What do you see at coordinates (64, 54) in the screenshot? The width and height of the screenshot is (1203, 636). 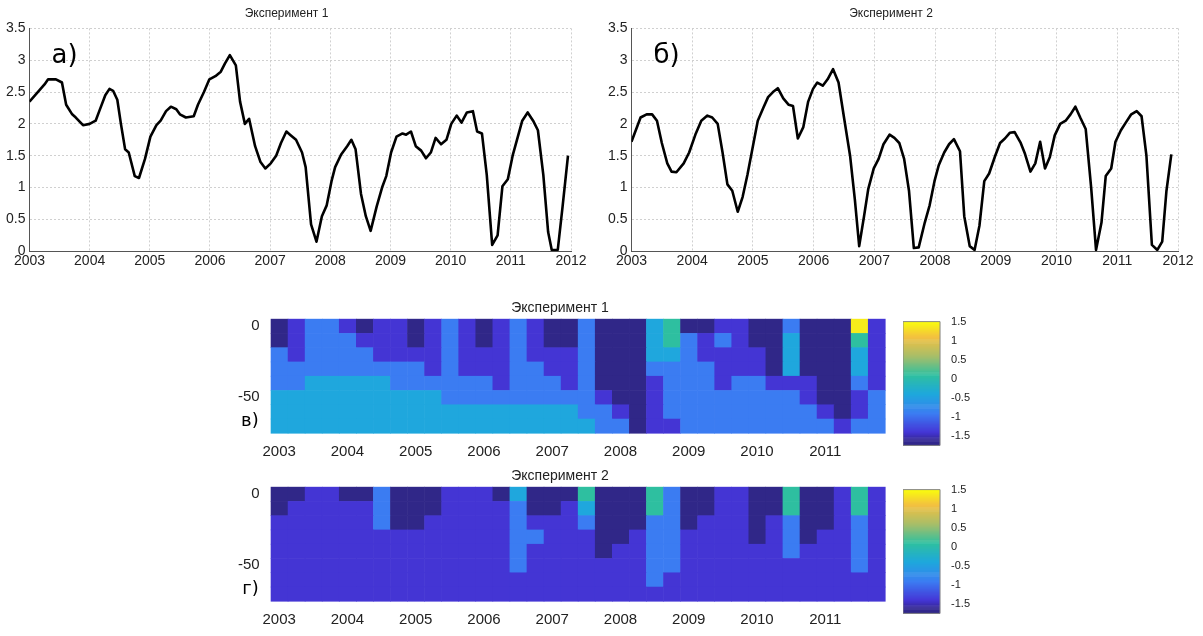 I see `annotation: а)` at bounding box center [64, 54].